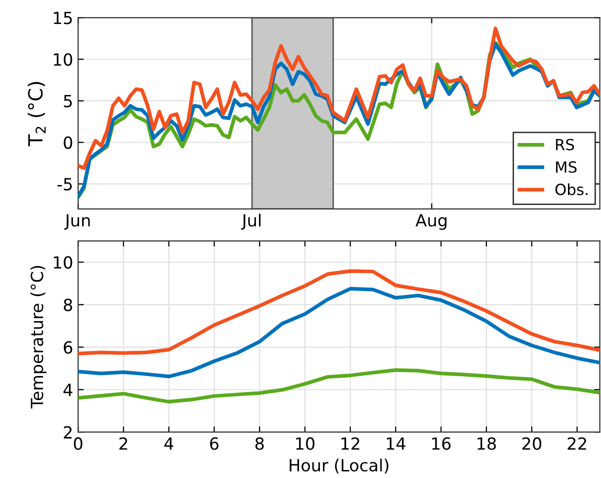 The image size is (601, 478). Describe the element at coordinates (68, 347) in the screenshot. I see `y-tick-label: 6` at that location.